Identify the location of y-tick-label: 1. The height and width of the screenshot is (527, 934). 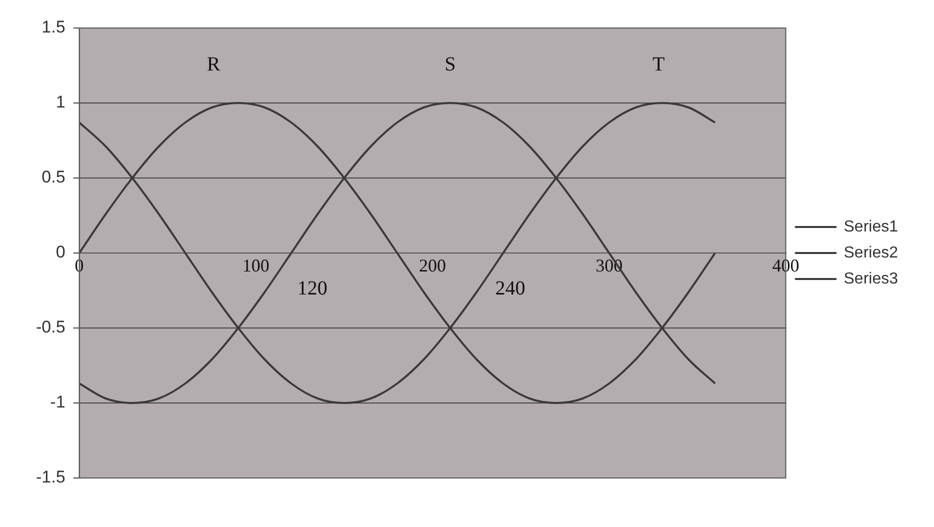
(61, 102).